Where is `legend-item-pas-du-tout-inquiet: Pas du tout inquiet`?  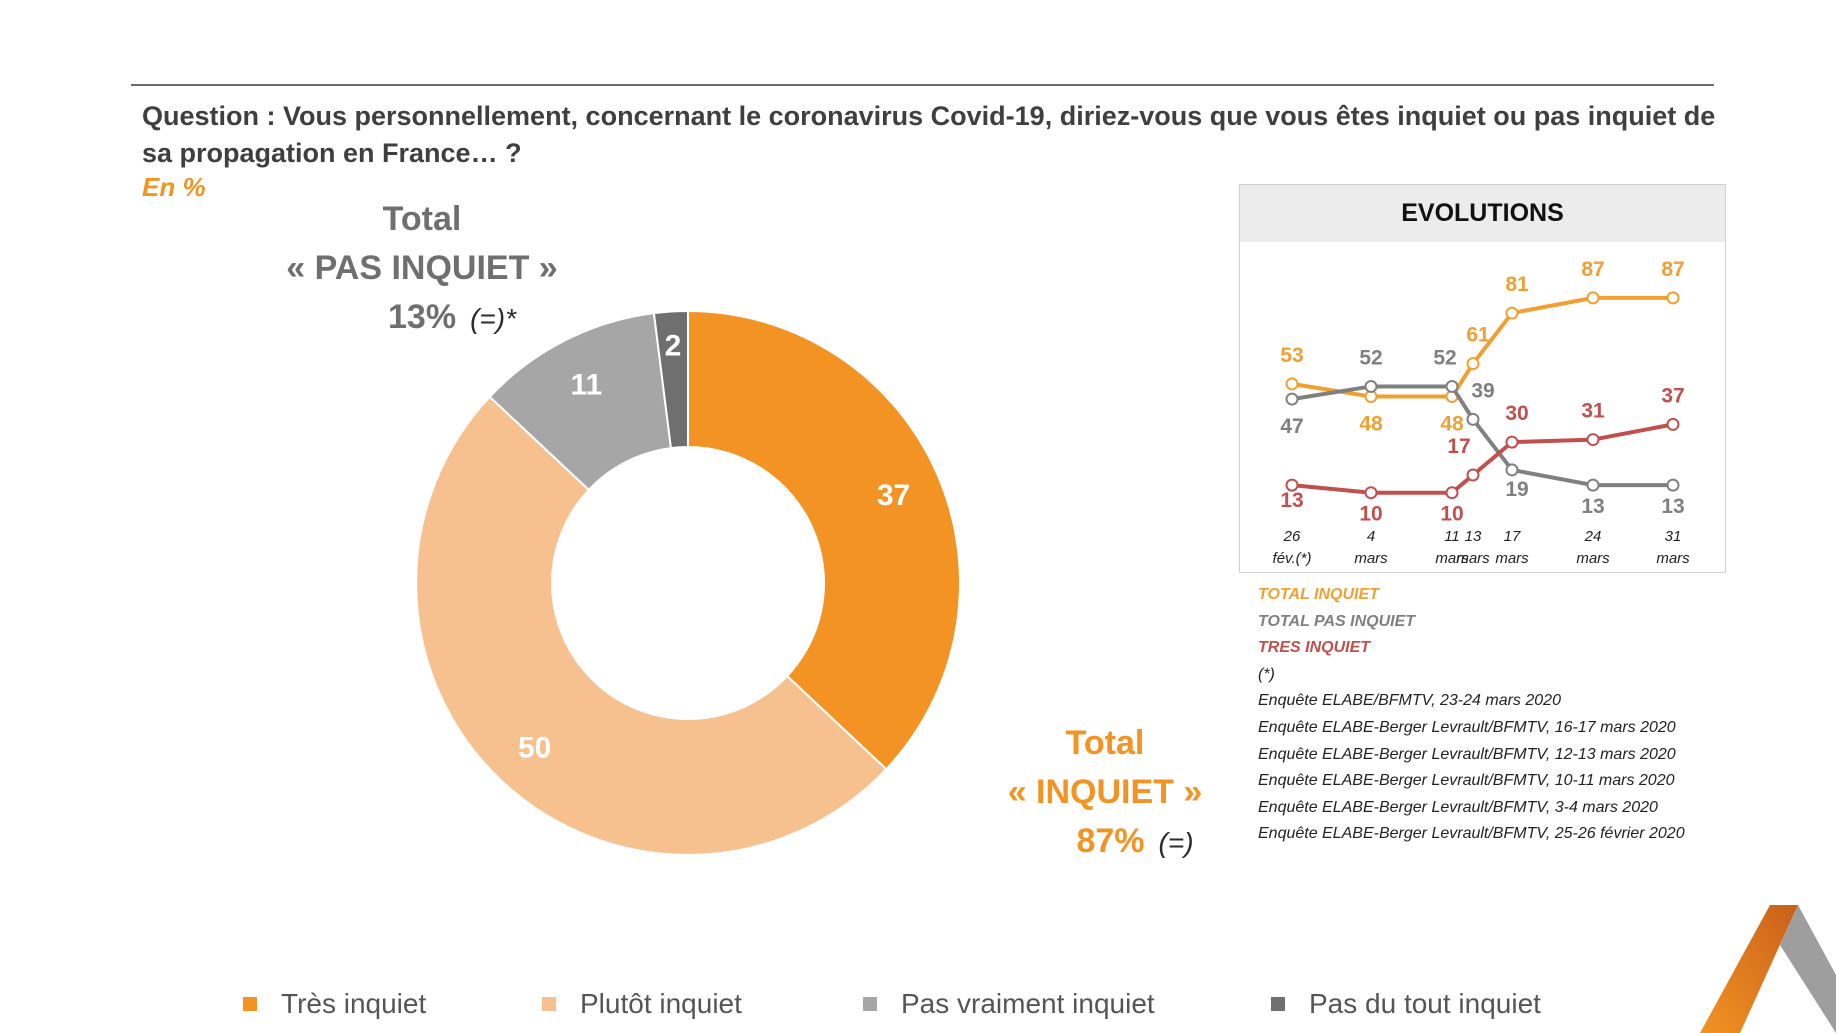
legend-item-pas-du-tout-inquiet: Pas du tout inquiet is located at coordinates (1406, 1004).